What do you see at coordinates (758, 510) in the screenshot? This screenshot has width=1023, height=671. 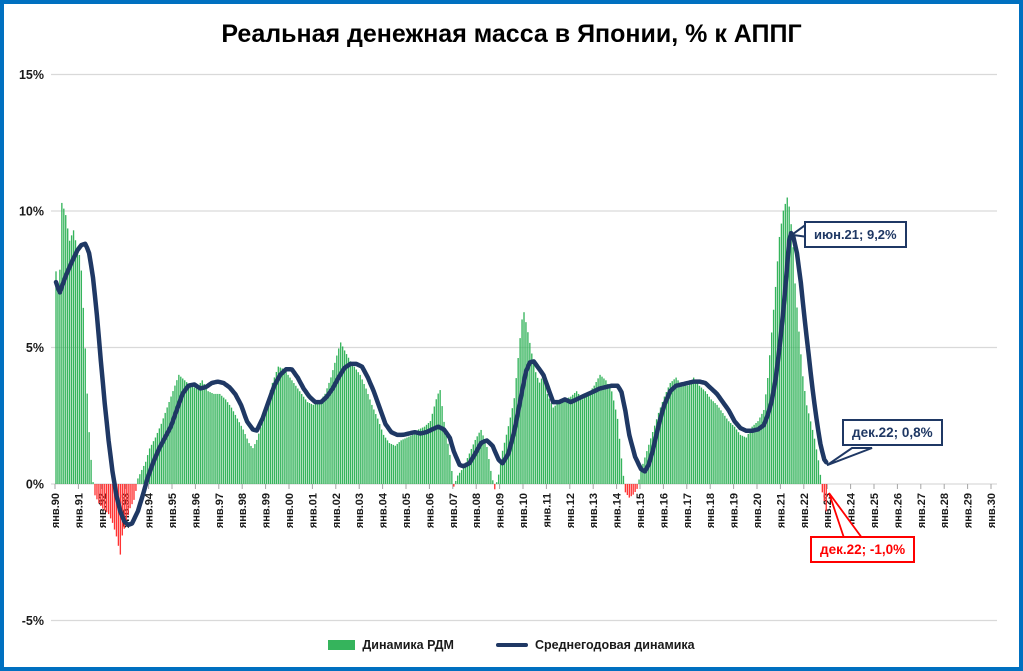 I see `x-axis-label: янв.20` at bounding box center [758, 510].